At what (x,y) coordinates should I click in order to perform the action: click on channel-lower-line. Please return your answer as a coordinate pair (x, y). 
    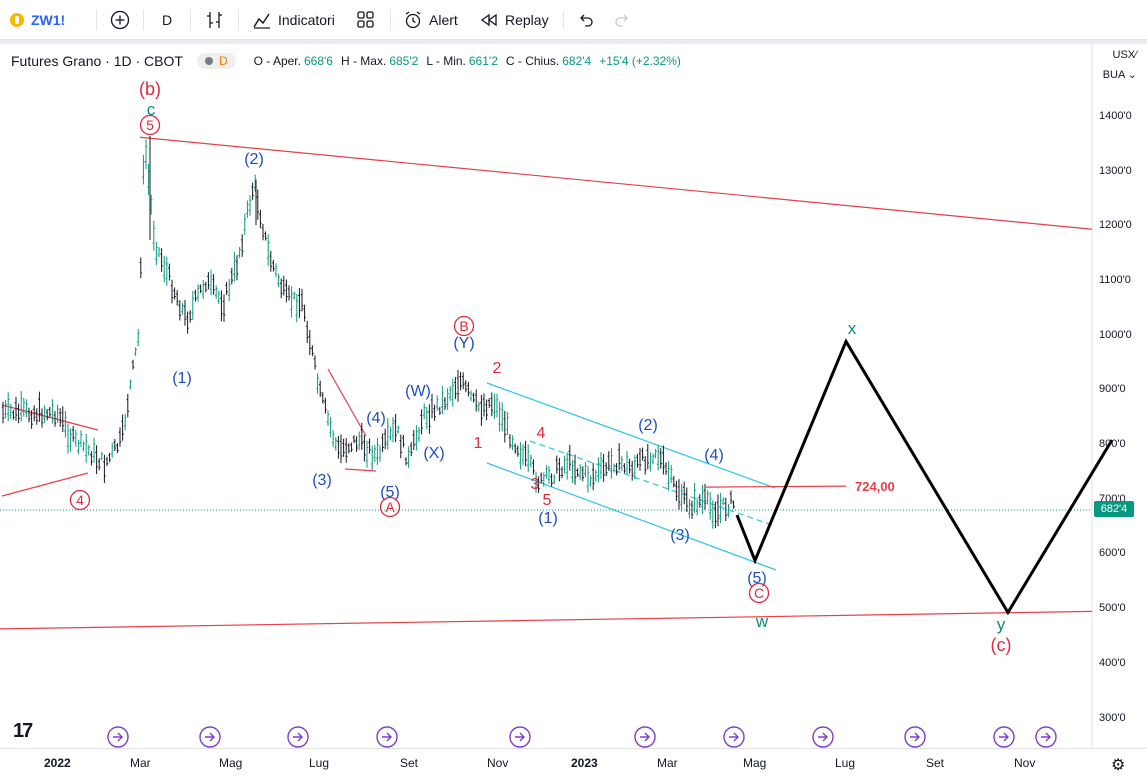
    Looking at the image, I should click on (631, 516).